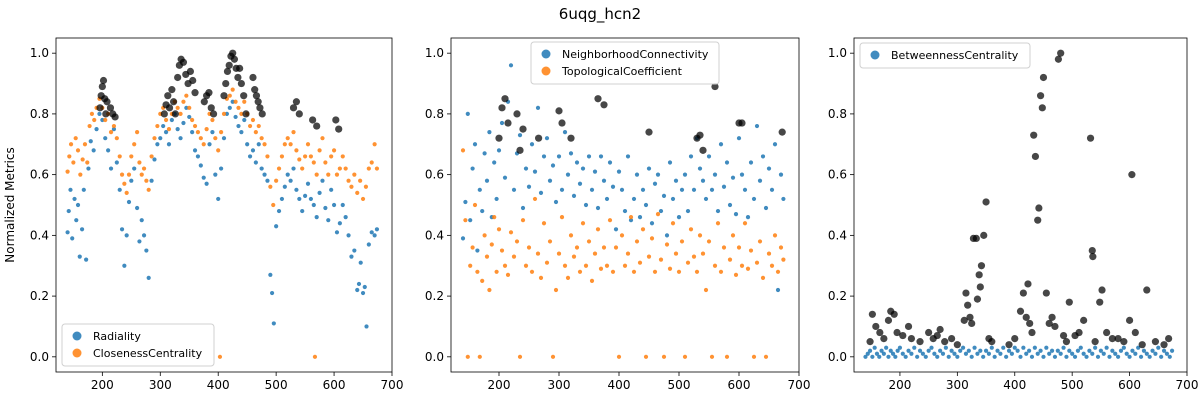 The width and height of the screenshot is (1200, 400). I want to click on x-tick-label: 700, so click(392, 385).